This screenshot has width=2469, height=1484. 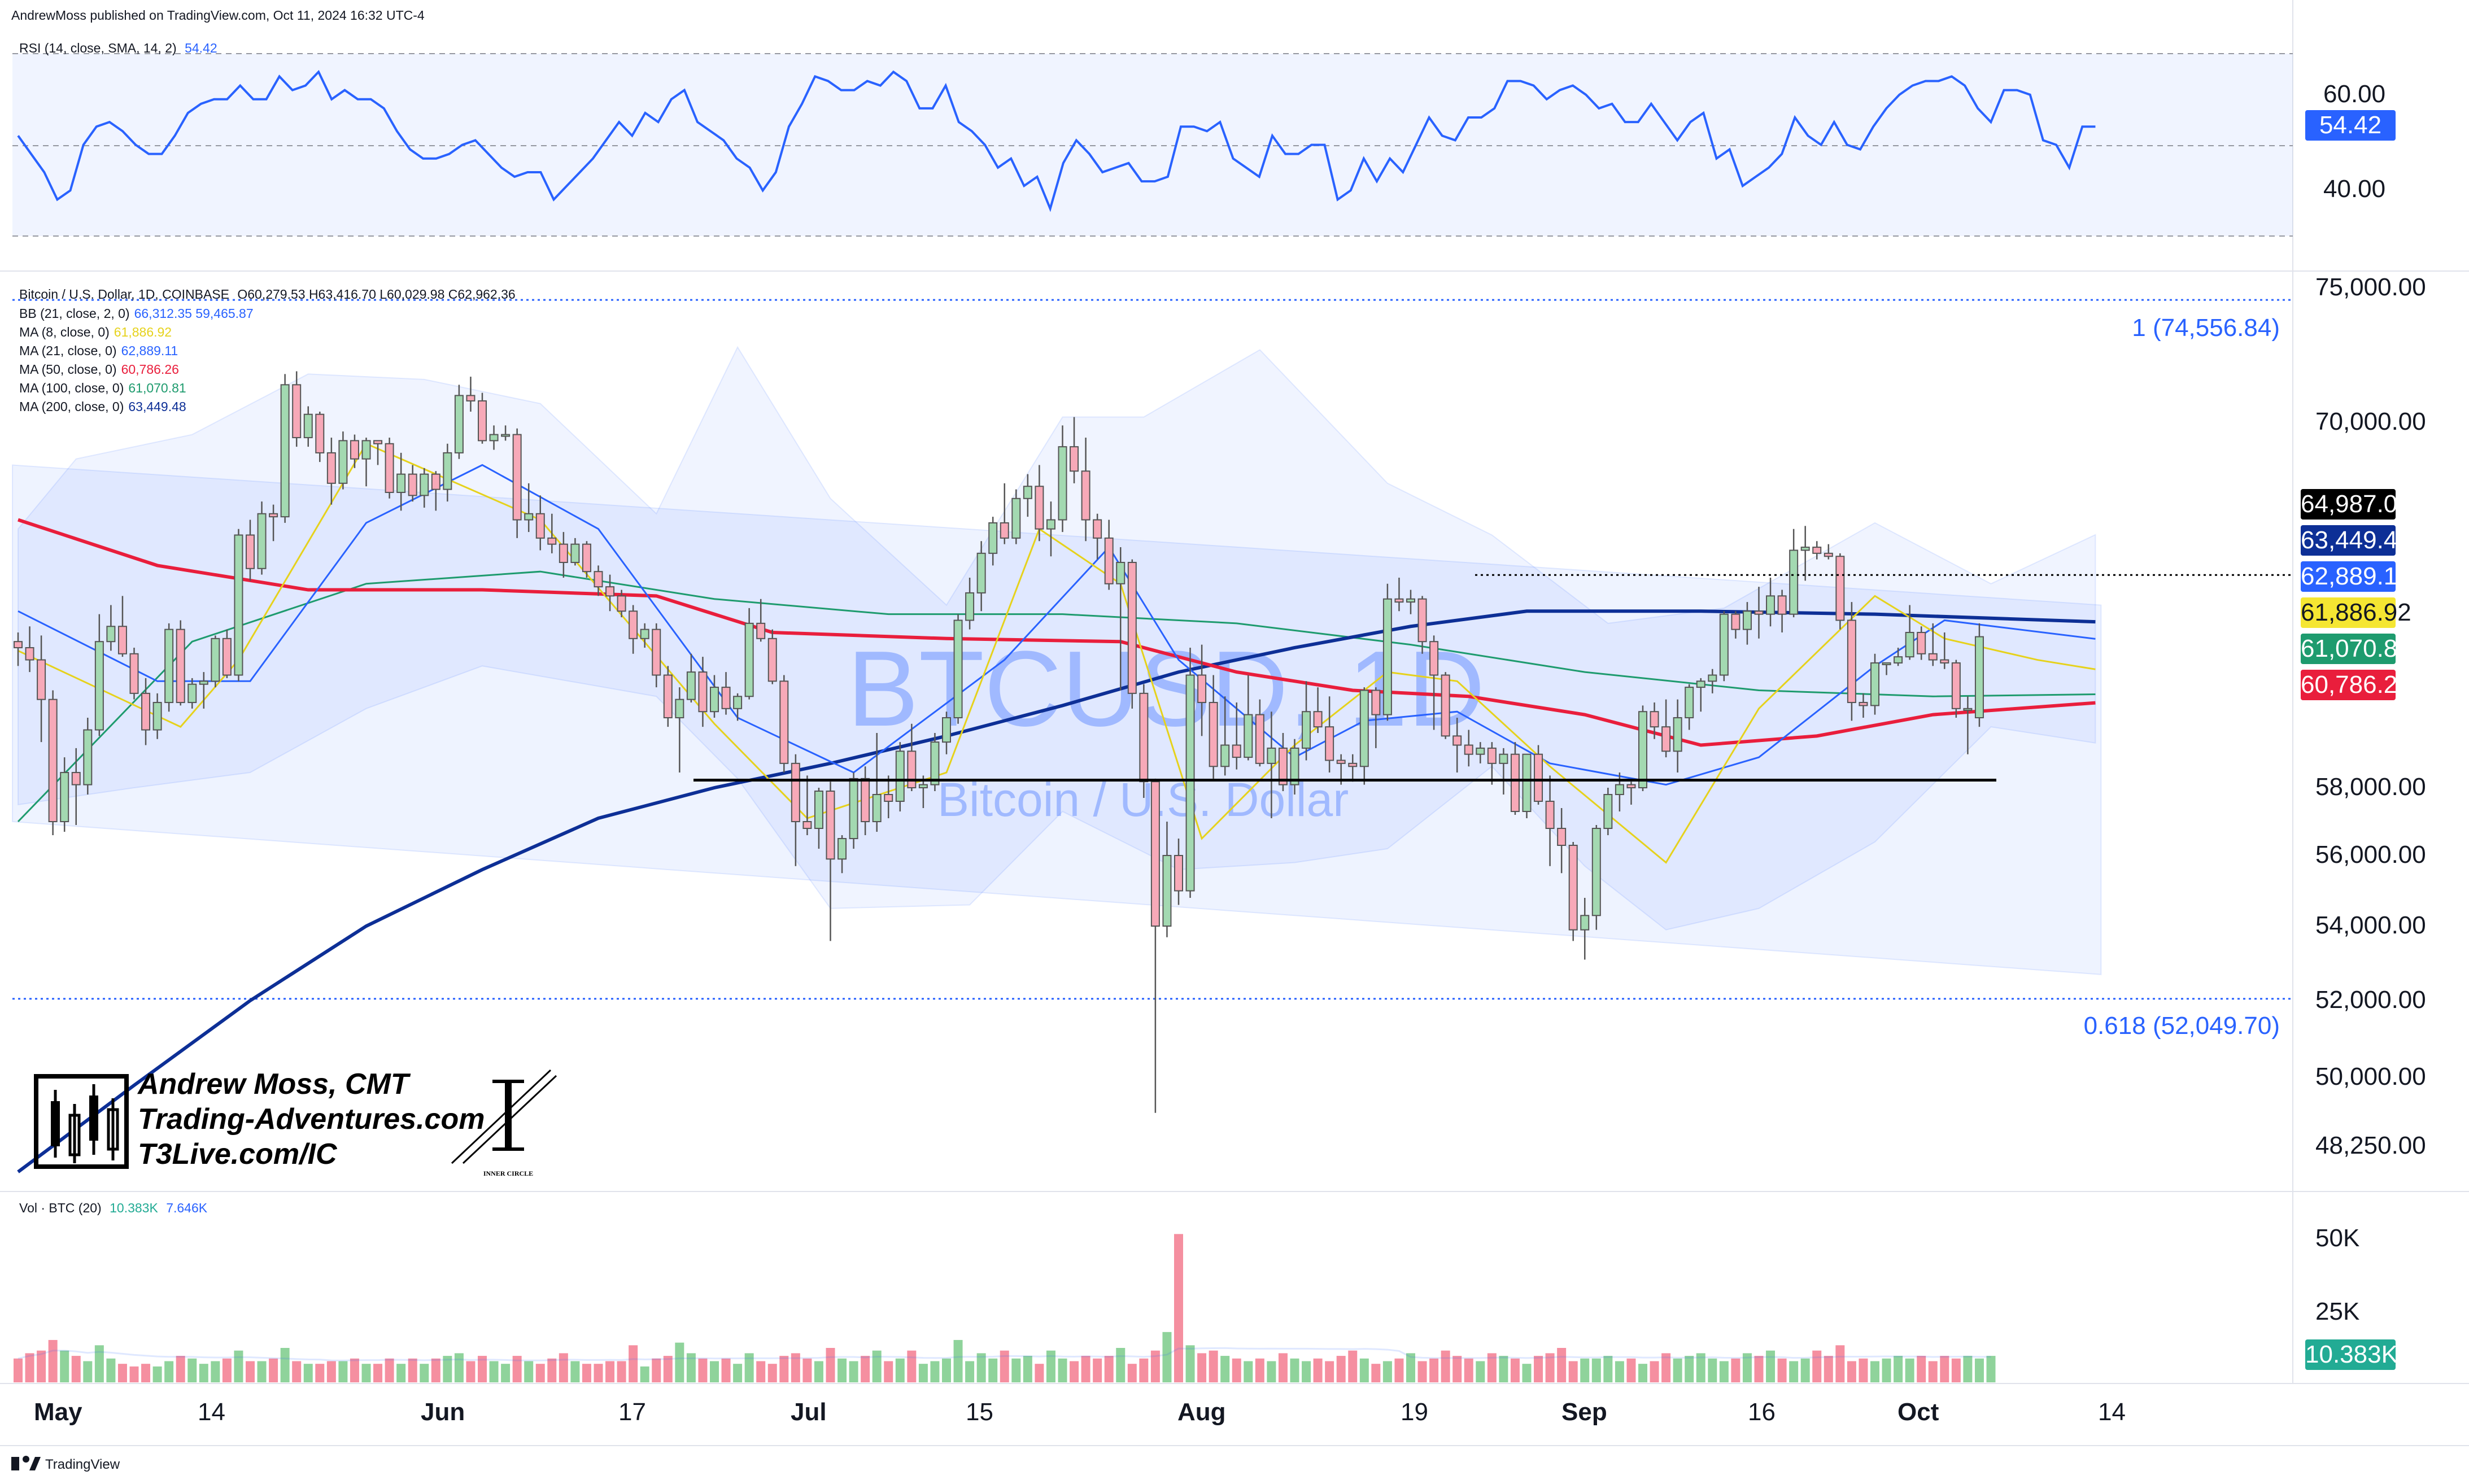 I want to click on tradingview-logo-icon, so click(x=26, y=1463).